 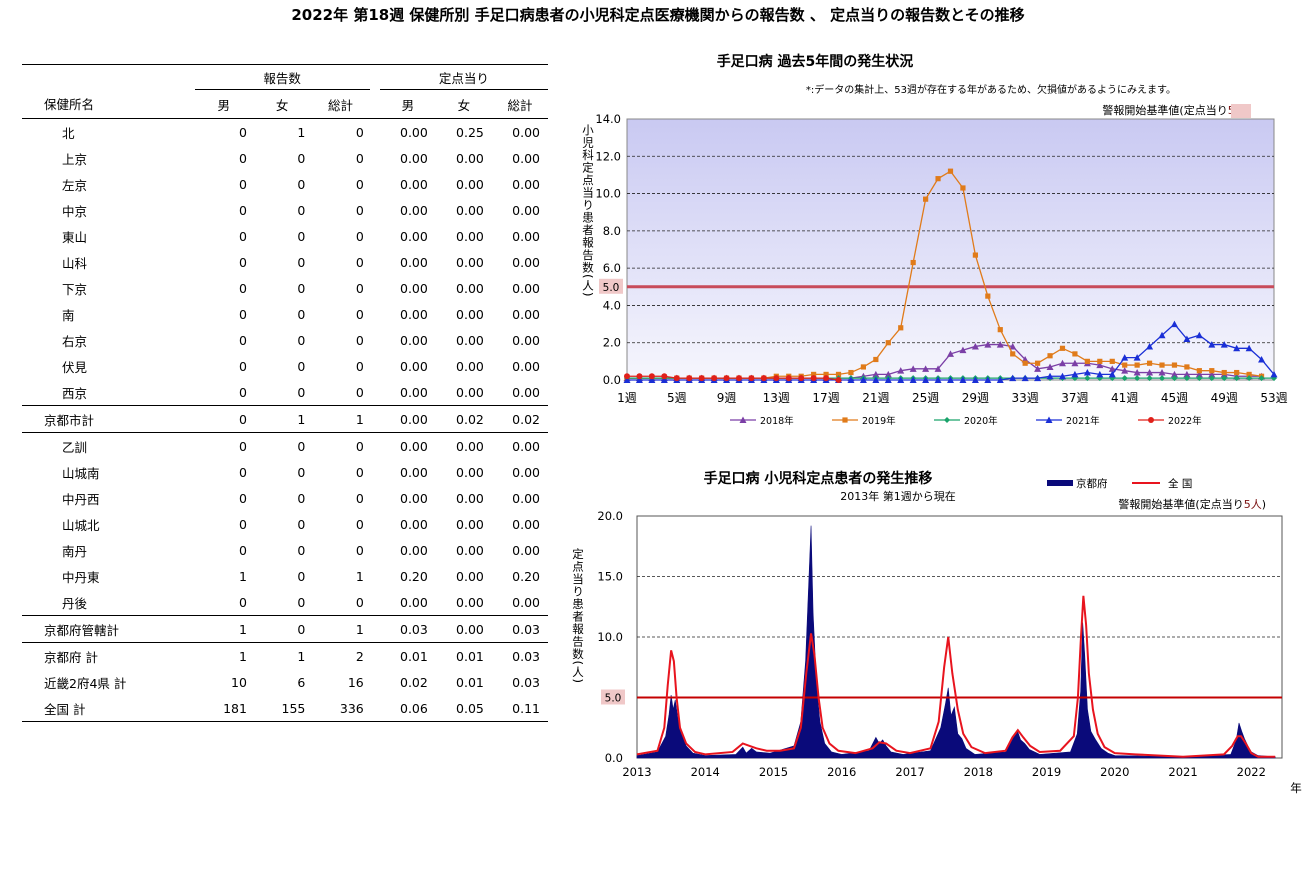 I want to click on x-tick-label: 53週, so click(x=1273, y=398).